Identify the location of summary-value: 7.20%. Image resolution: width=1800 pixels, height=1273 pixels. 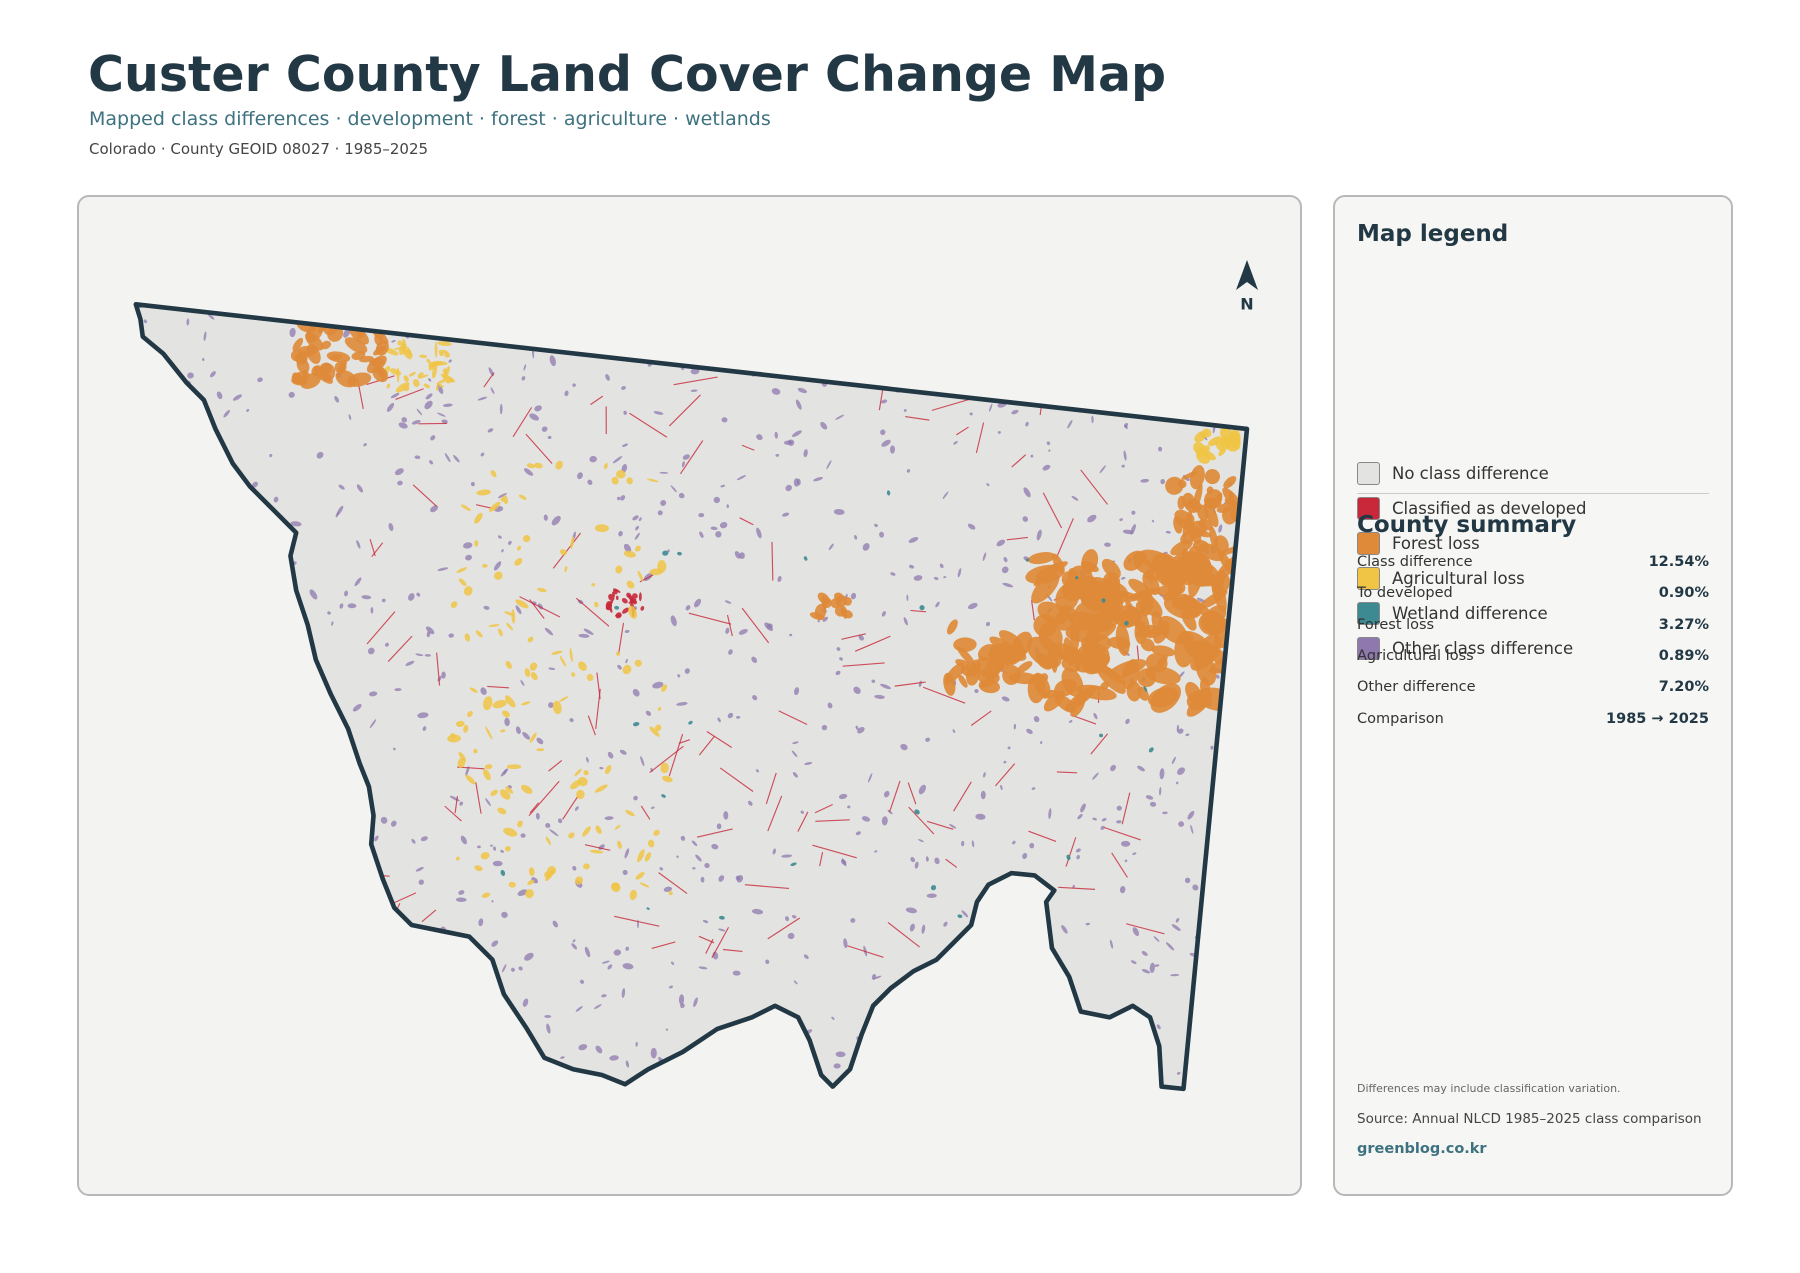
(1683, 687).